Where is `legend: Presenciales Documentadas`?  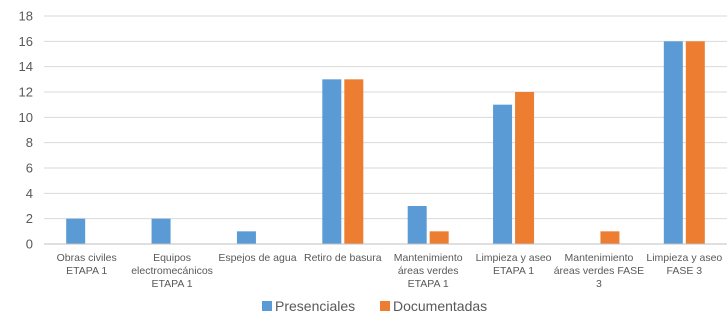
legend: Presenciales Documentadas is located at coordinates (374, 306).